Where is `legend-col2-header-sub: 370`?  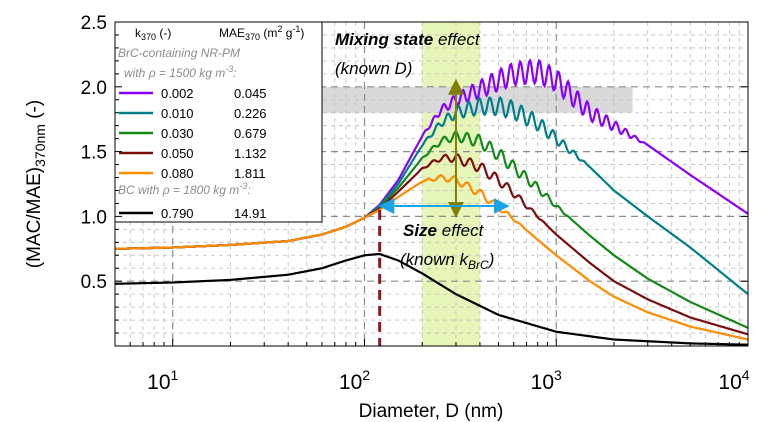 legend-col2-header-sub: 370 is located at coordinates (252, 37).